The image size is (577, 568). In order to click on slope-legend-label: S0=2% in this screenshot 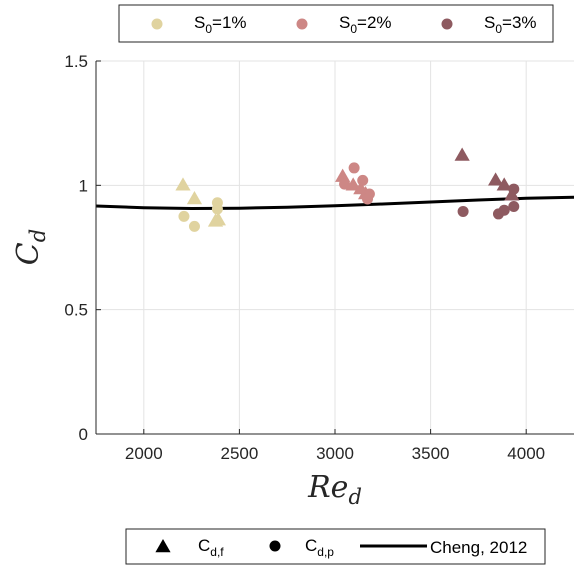, I will do `click(365, 24)`.